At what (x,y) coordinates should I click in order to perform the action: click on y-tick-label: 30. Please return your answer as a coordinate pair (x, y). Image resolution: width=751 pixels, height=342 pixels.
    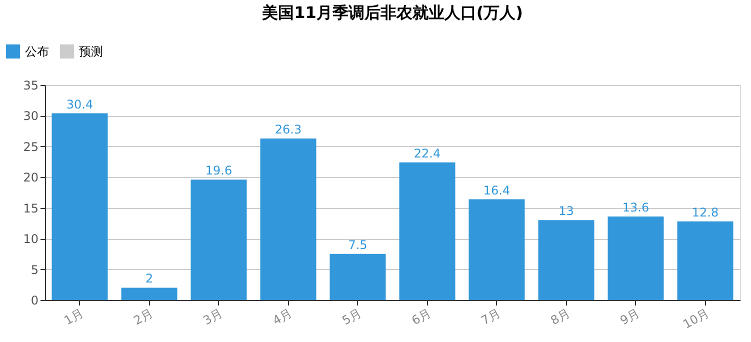
    Looking at the image, I should click on (30, 116).